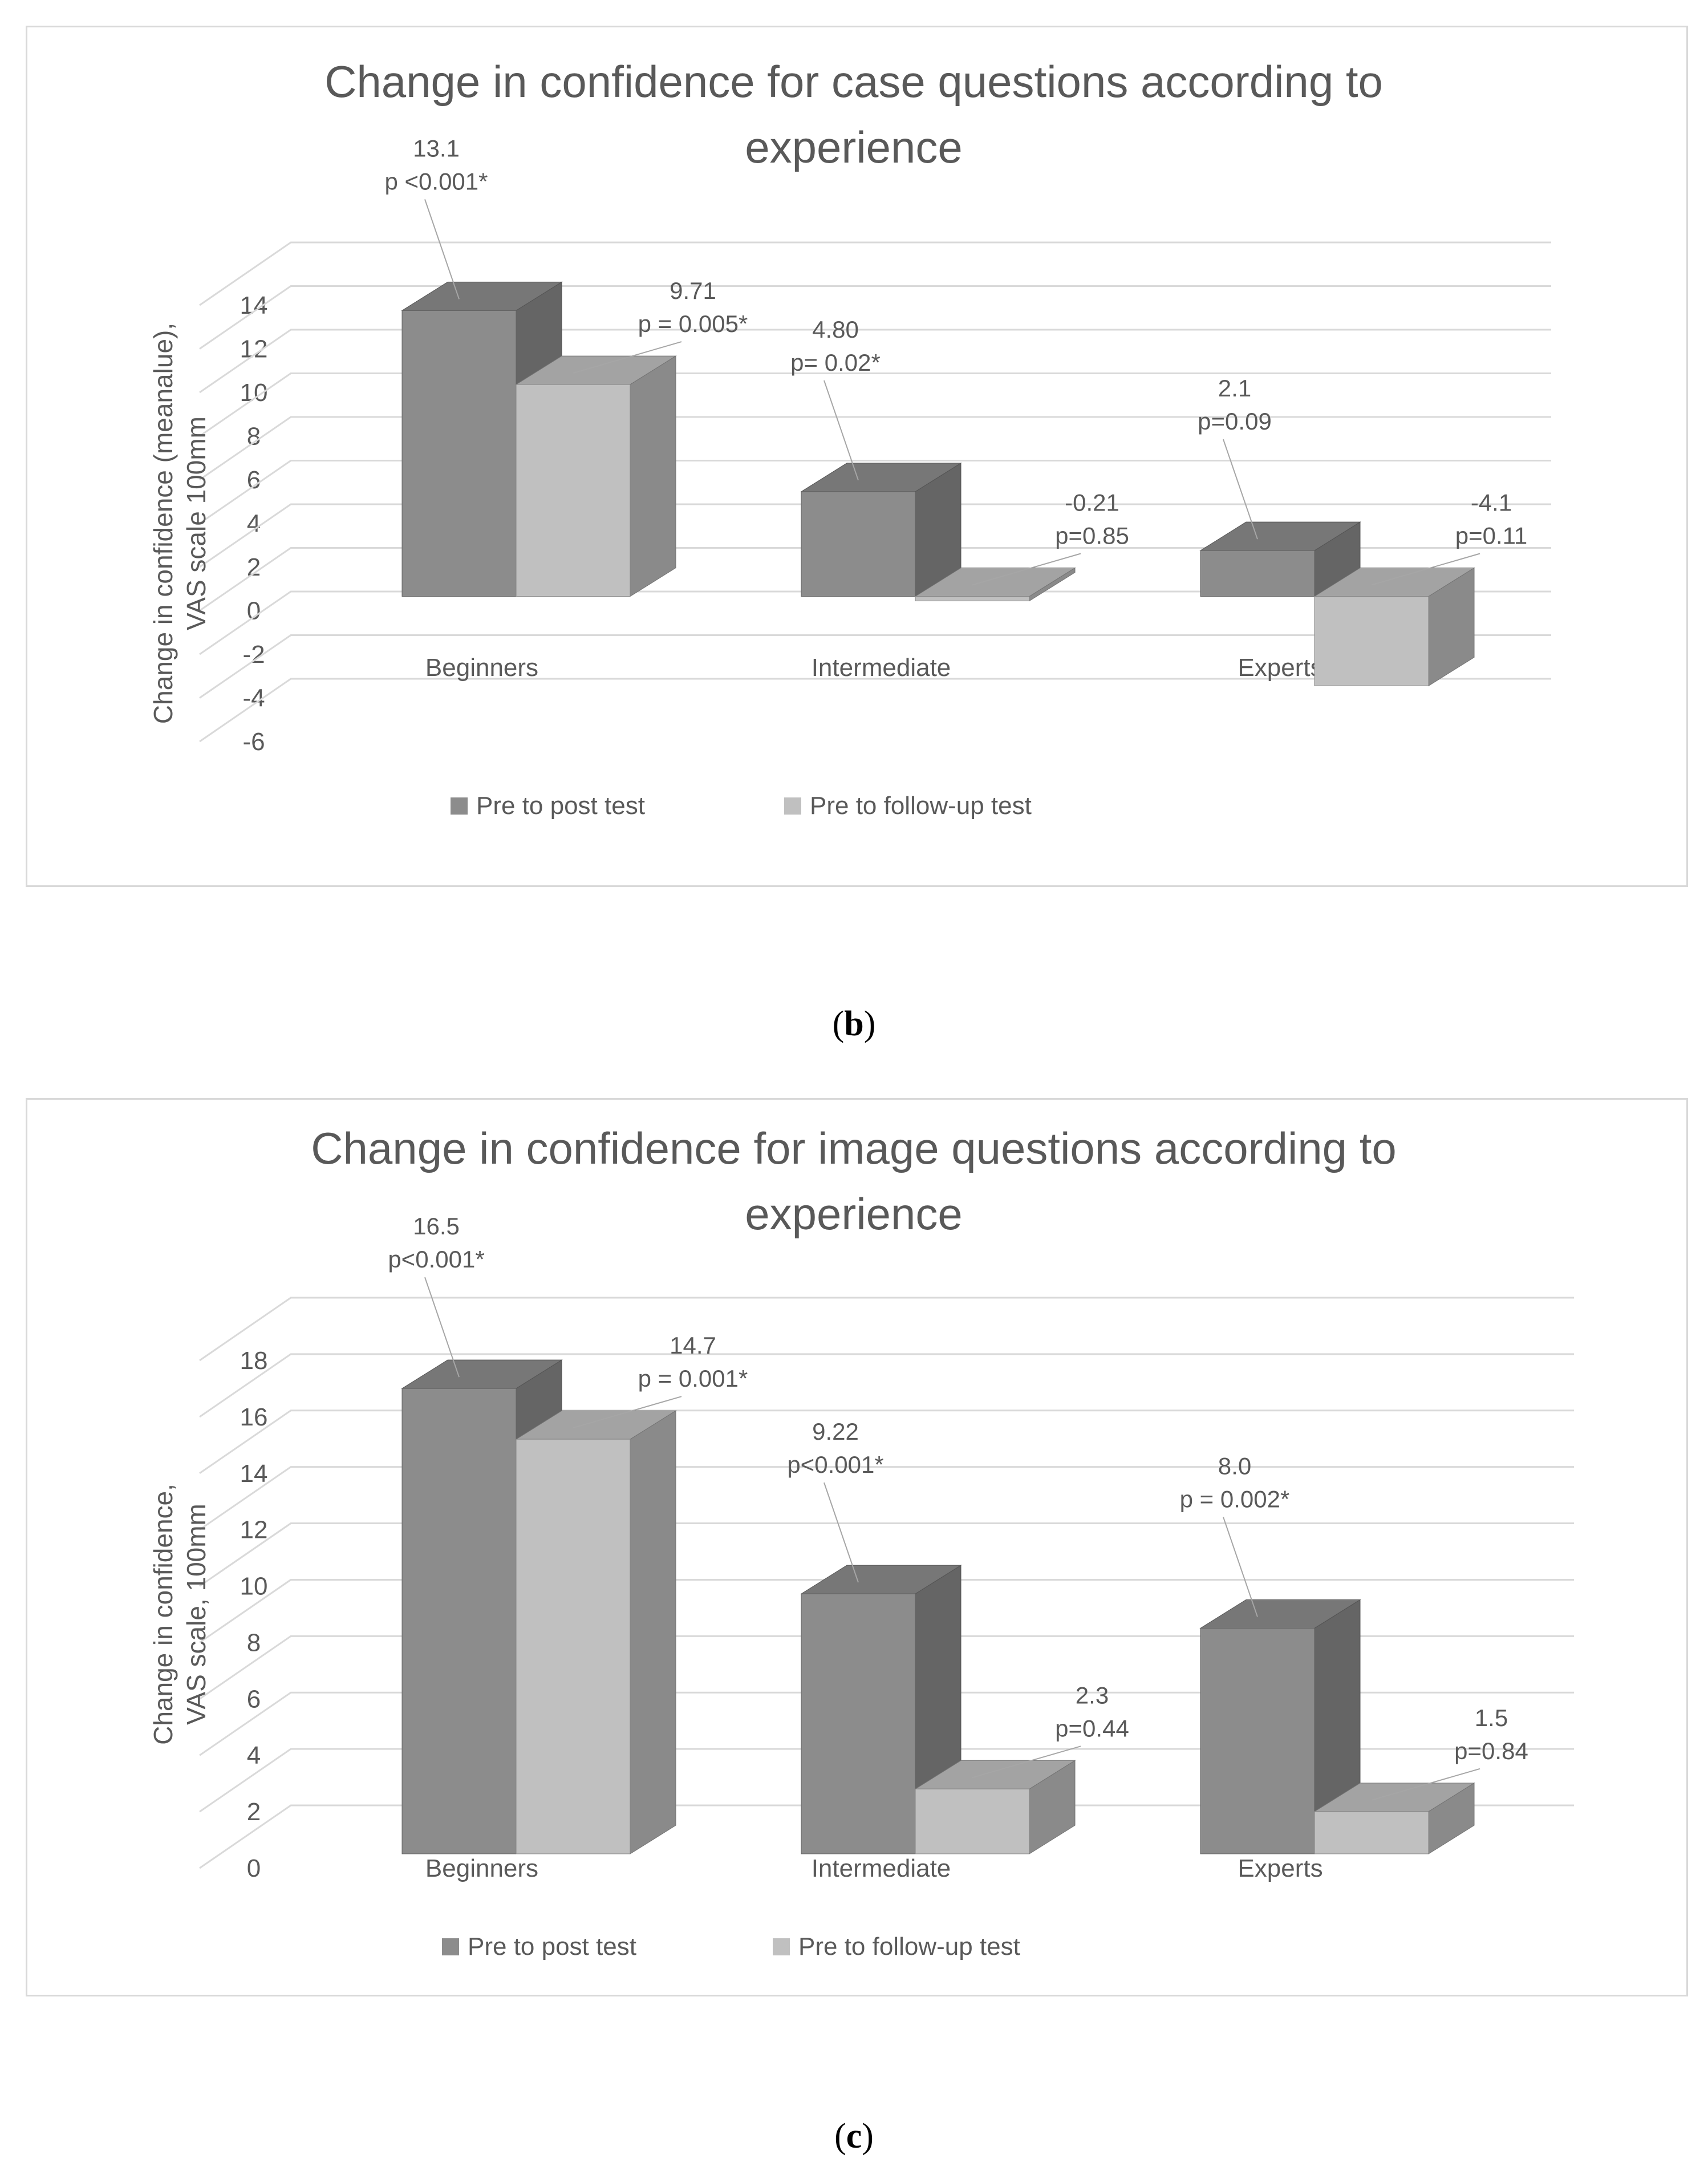  Describe the element at coordinates (881, 668) in the screenshot. I see `x-tick-label-case-intermediate: Intermediate` at that location.